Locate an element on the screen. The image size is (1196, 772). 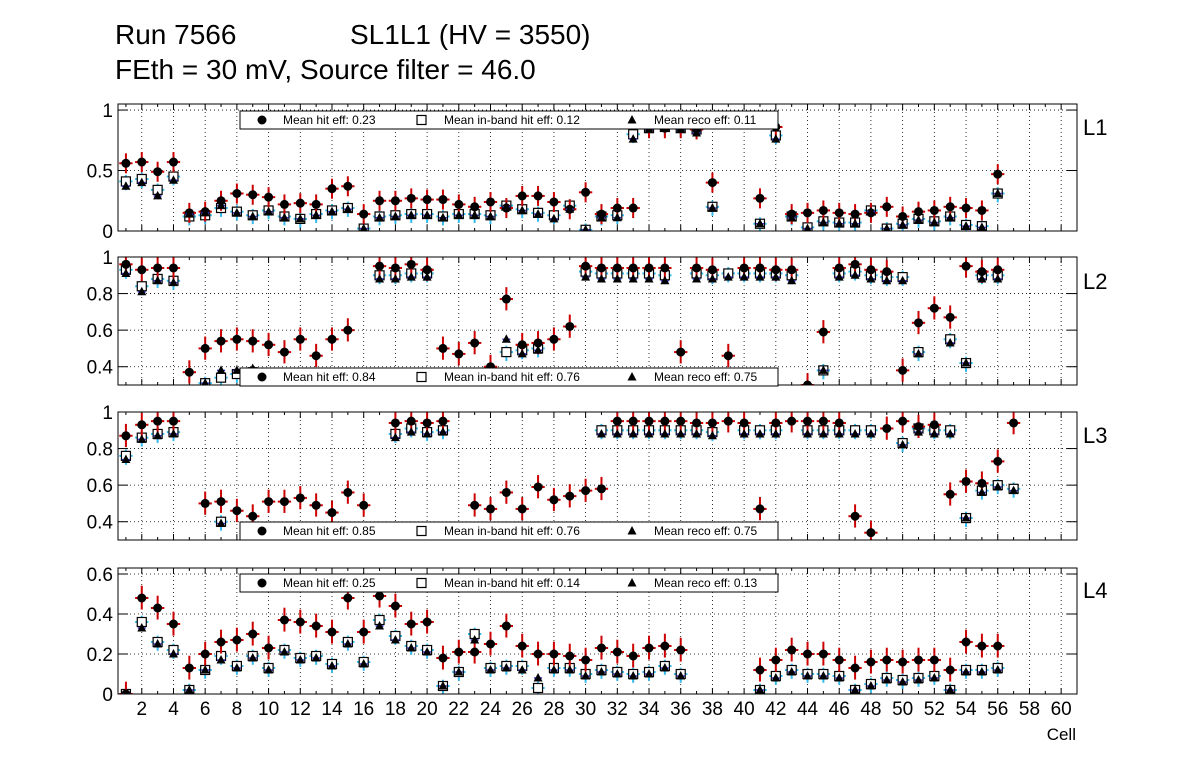
band-marker is located at coordinates (221, 377).